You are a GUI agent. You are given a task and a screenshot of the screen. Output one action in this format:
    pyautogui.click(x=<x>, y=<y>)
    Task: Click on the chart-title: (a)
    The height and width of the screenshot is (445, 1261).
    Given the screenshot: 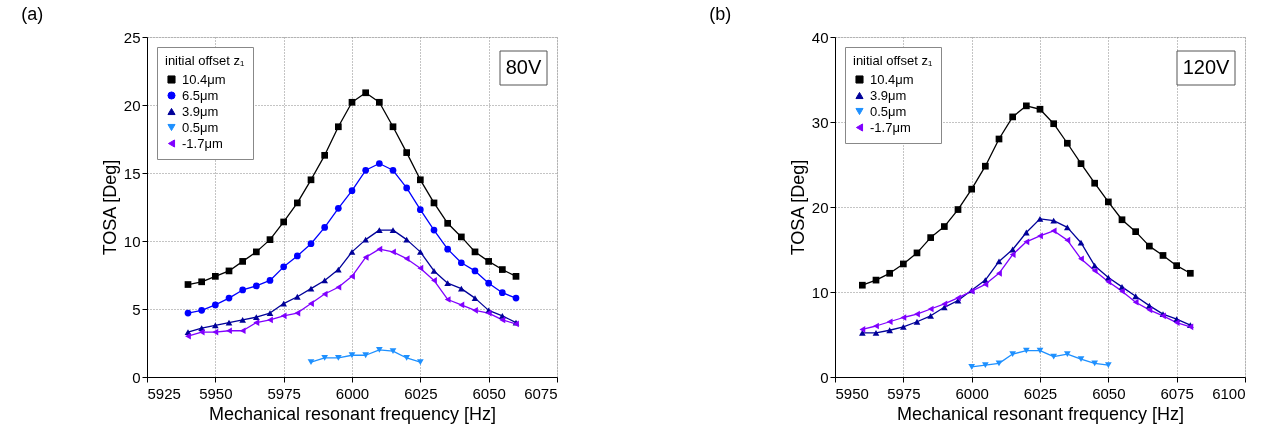 What is the action you would take?
    pyautogui.click(x=32, y=14)
    